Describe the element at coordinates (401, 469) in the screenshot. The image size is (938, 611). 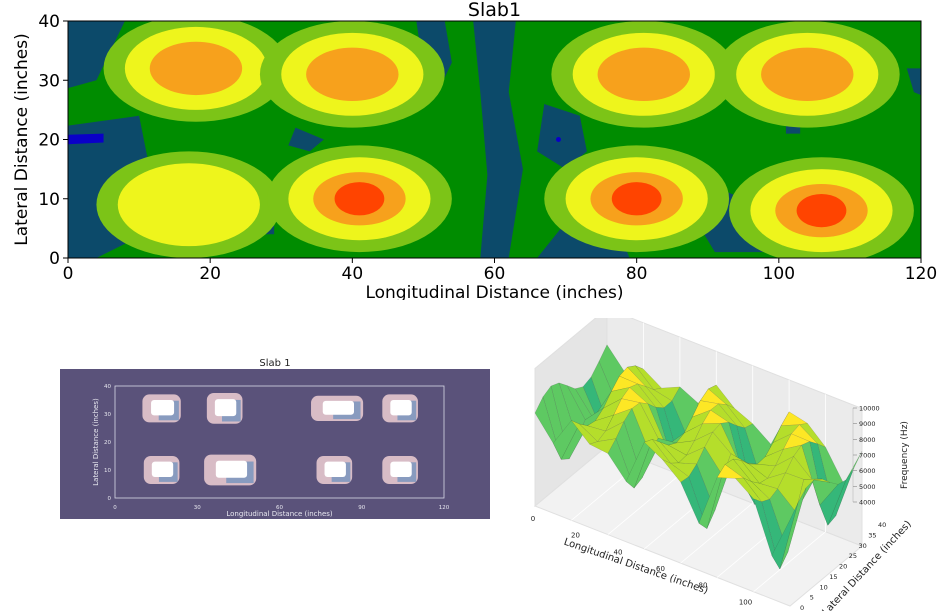
I see `slab-unit-8-core` at that location.